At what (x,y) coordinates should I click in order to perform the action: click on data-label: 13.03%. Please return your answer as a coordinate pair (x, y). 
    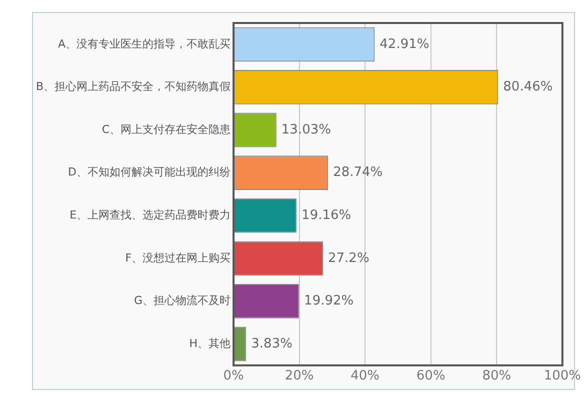
    Looking at the image, I should click on (306, 130).